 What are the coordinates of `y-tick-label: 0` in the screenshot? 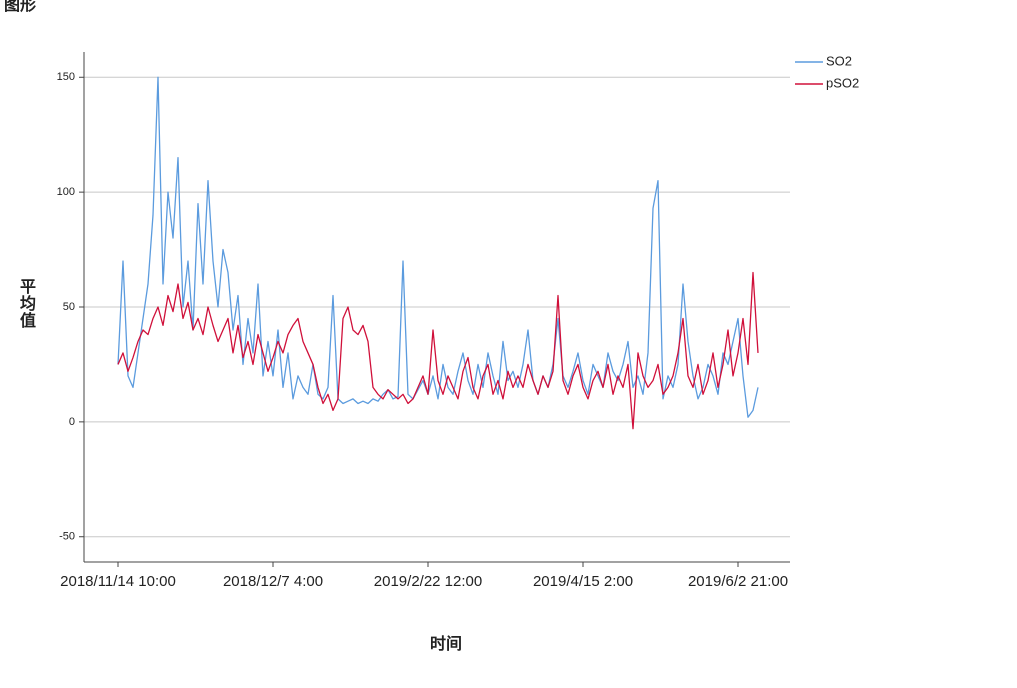 It's located at (72, 422).